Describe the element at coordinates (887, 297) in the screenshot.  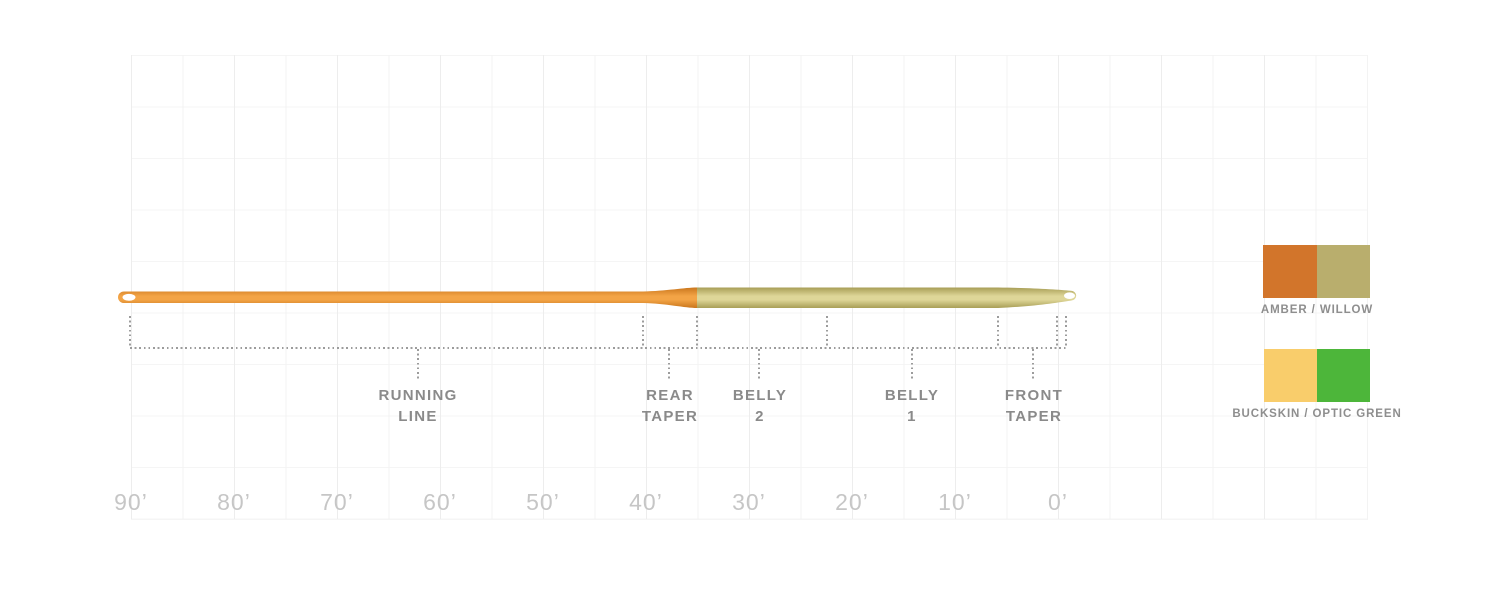
I see `belly-and-front-taper-segment` at that location.